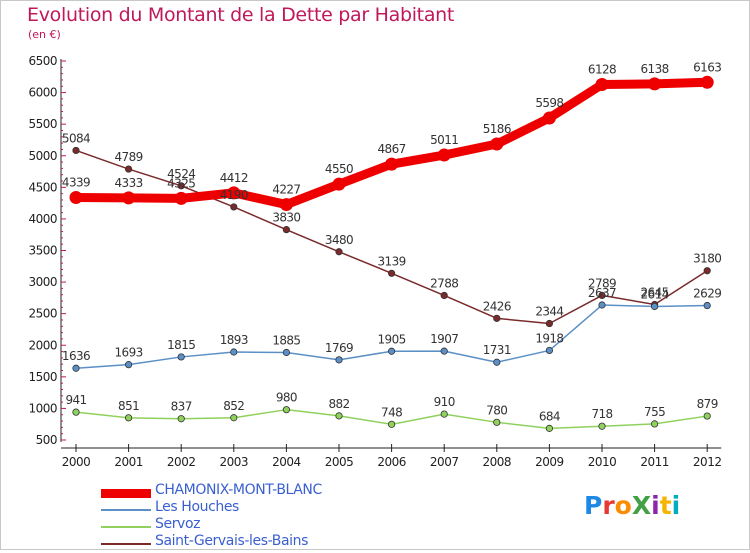 Image resolution: width=750 pixels, height=553 pixels. Describe the element at coordinates (602, 293) in the screenshot. I see `data-label: 2637` at that location.